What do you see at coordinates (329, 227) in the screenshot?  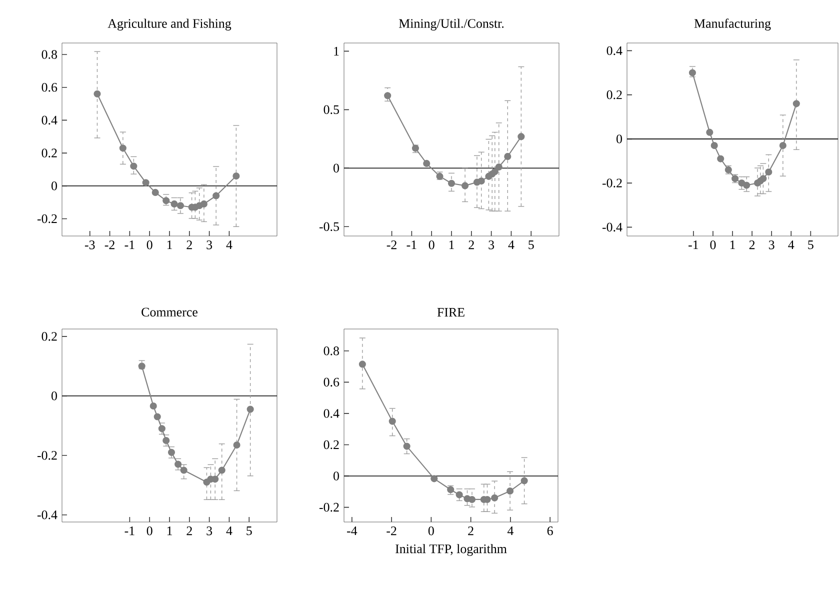 I see `y-tick-label: -0.5` at bounding box center [329, 227].